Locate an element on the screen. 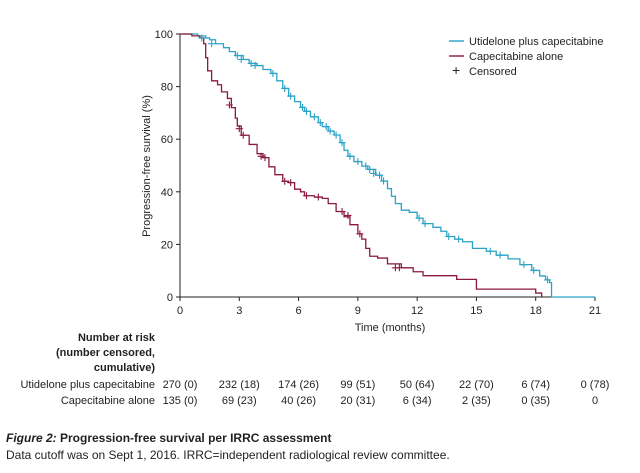  x-tick-label: 18 is located at coordinates (536, 311).